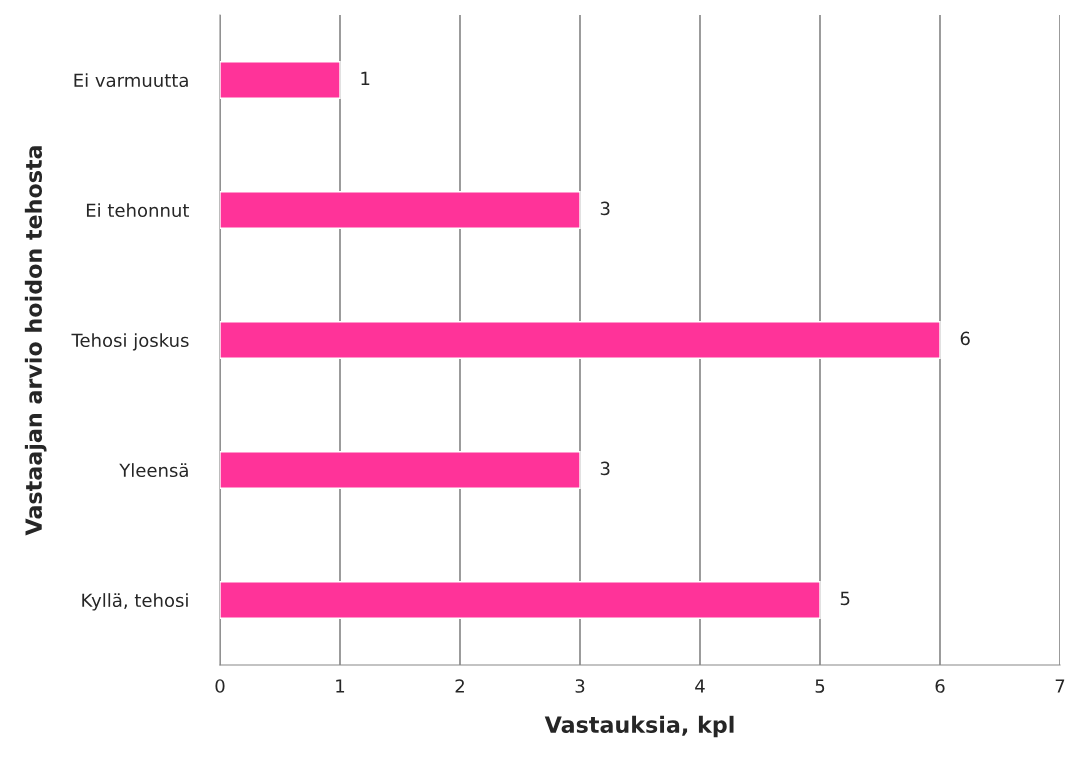 This screenshot has height=760, width=1071. Describe the element at coordinates (580, 686) in the screenshot. I see `x-tick-label: 3` at that location.